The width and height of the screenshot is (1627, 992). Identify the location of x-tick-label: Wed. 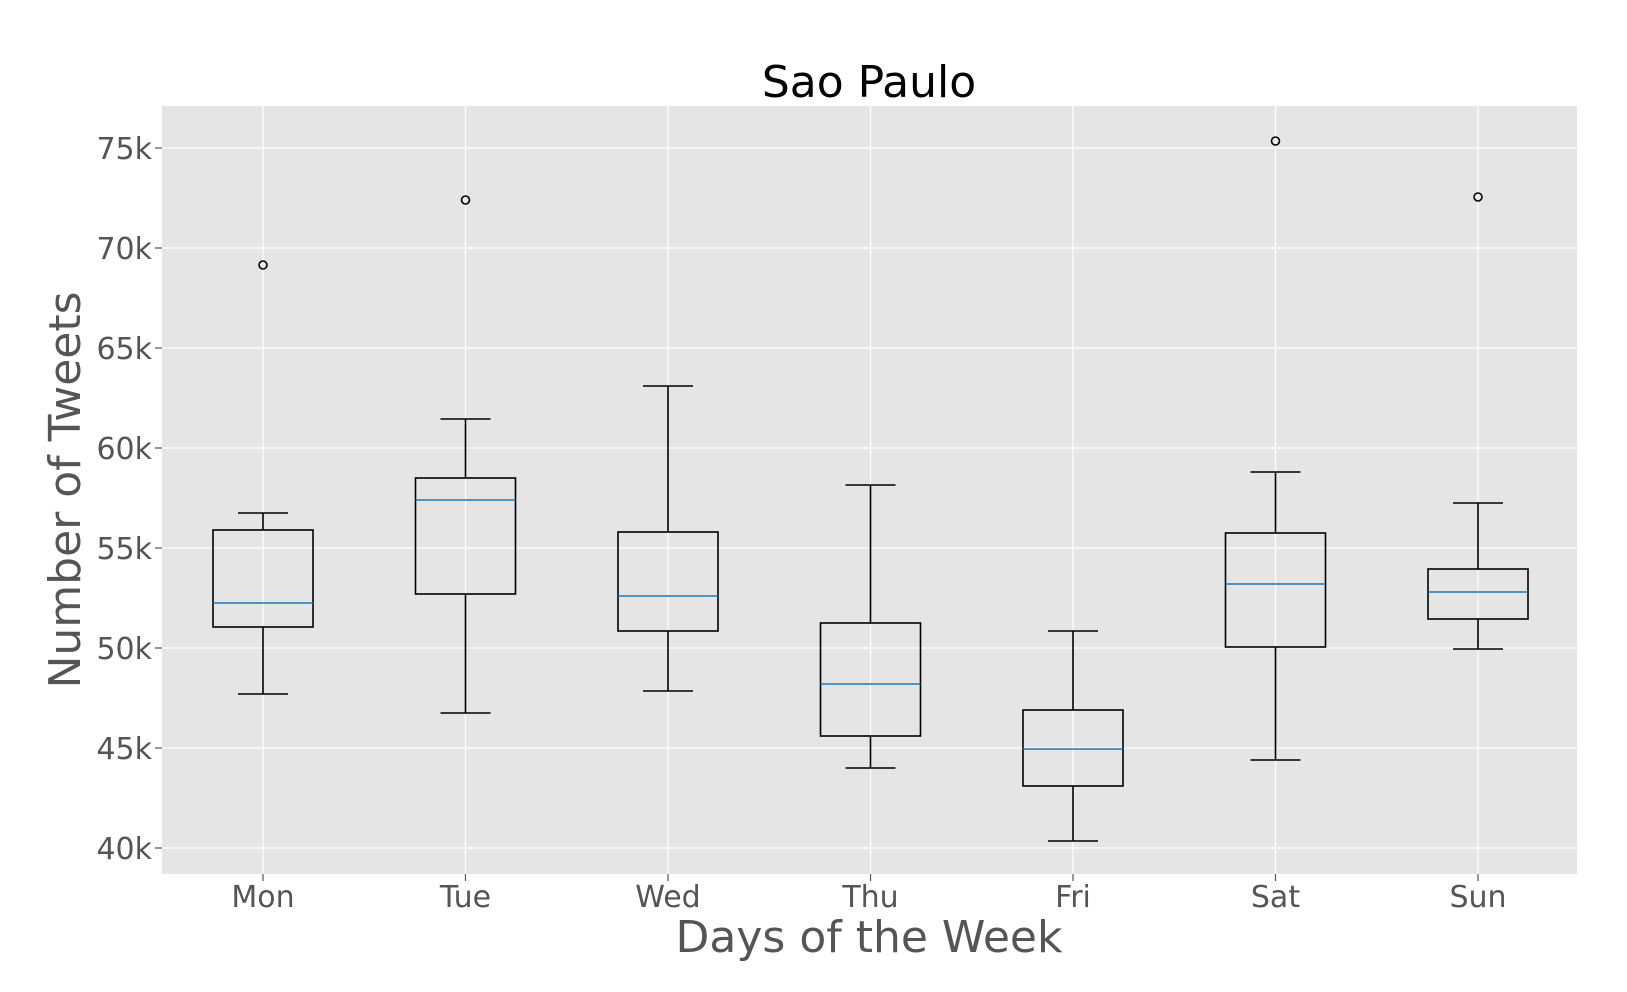
(667, 897).